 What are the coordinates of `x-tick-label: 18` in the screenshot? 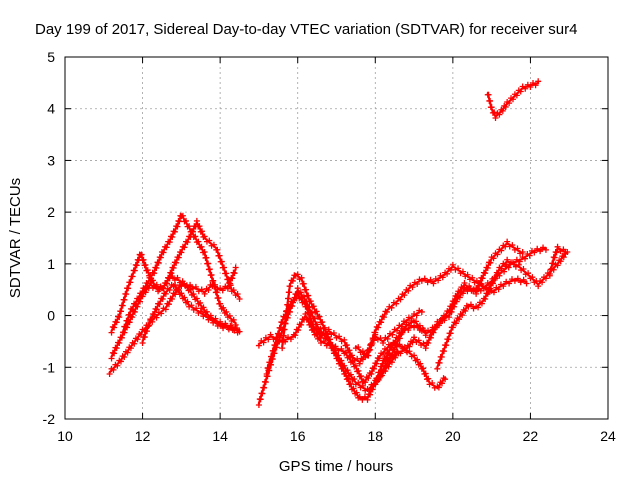 It's located at (375, 436).